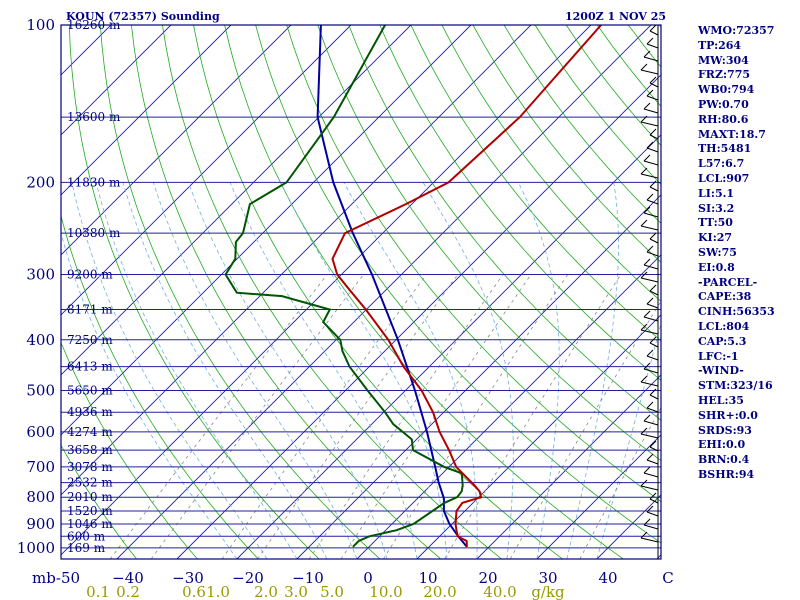  What do you see at coordinates (94, 117) in the screenshot?
I see `height-label: 13600 m` at bounding box center [94, 117].